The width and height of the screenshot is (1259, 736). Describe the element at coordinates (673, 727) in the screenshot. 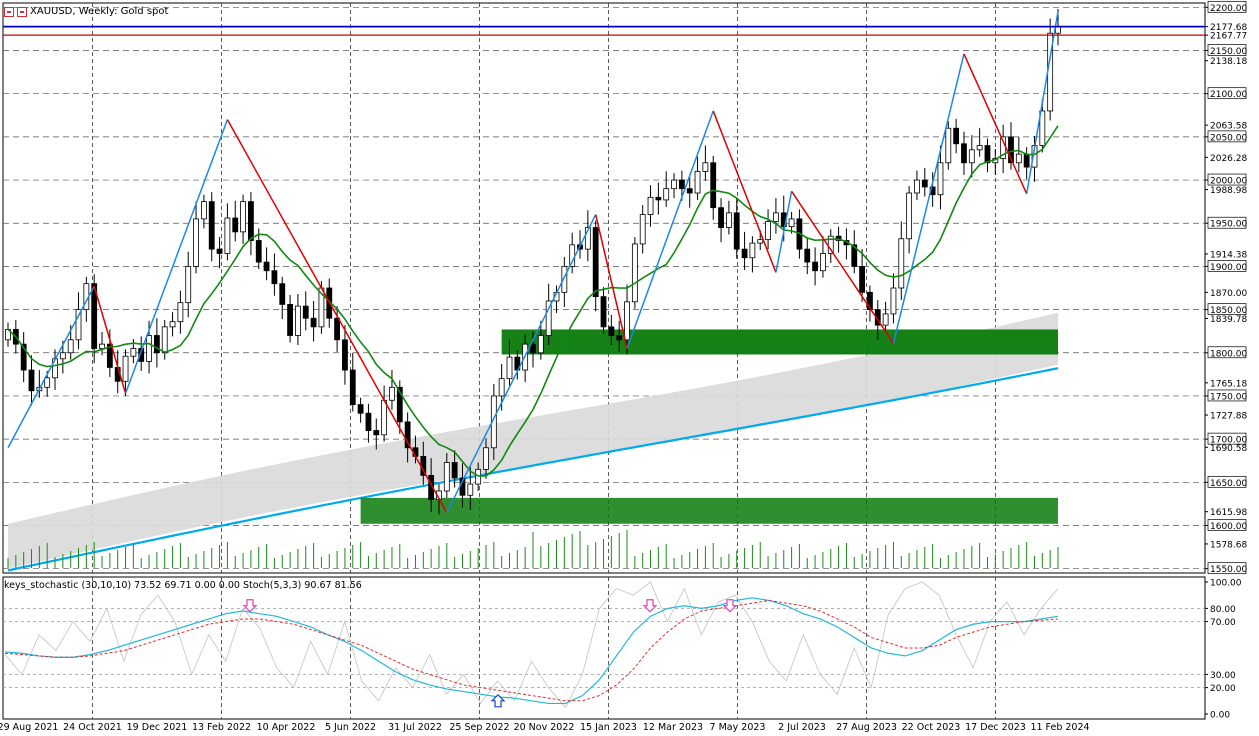

I see `x-tick-label: 12 Mar 2023` at that location.